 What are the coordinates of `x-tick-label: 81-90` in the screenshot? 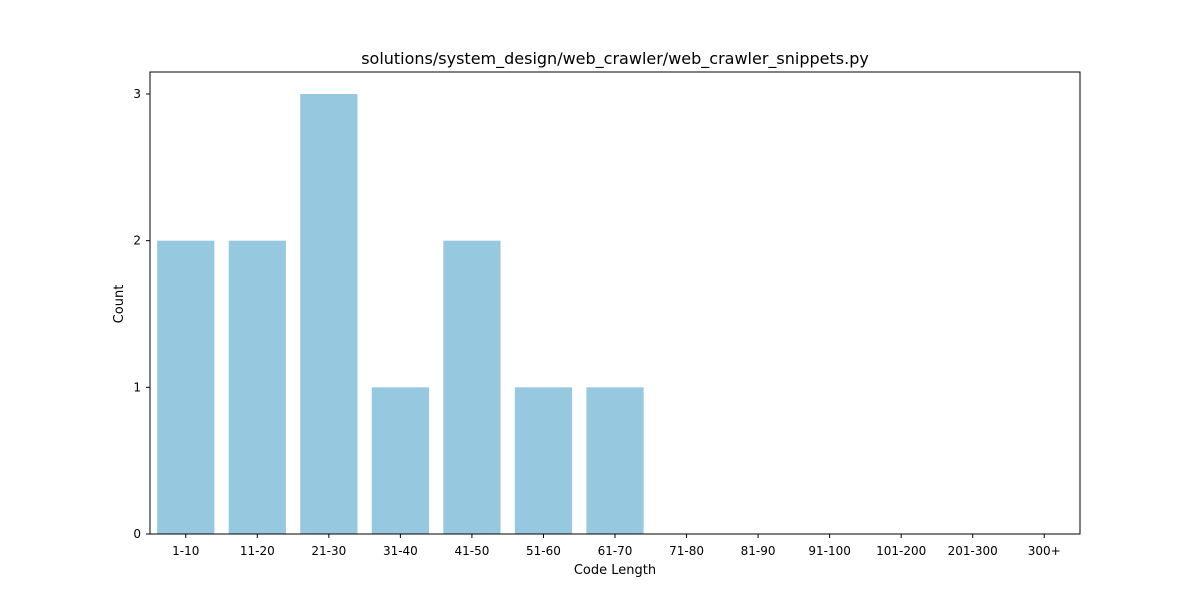 It's located at (758, 551).